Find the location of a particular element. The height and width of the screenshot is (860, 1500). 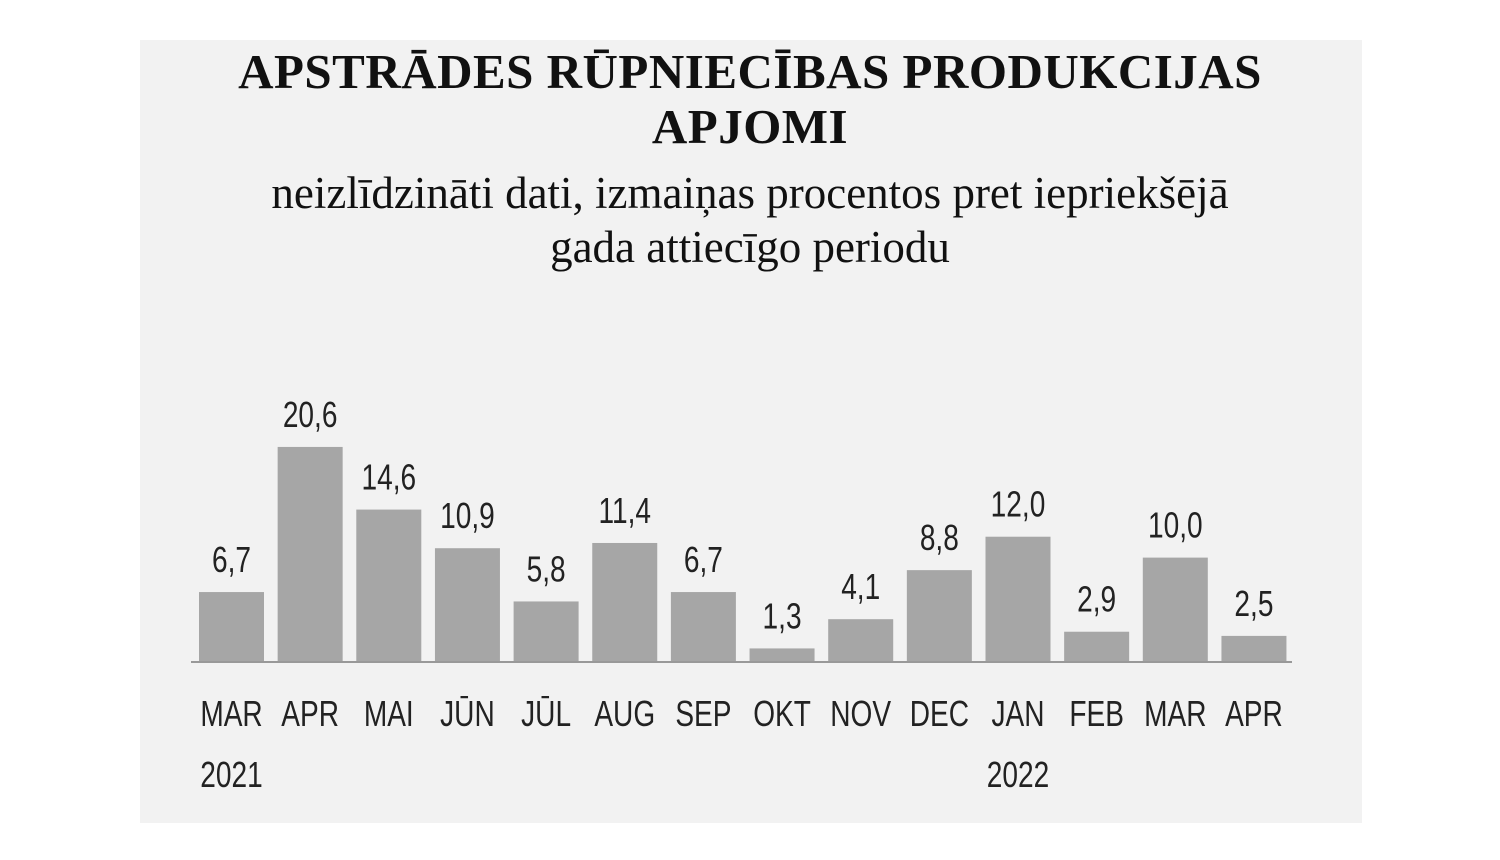

x-tick-label: DEC is located at coordinates (939, 714).